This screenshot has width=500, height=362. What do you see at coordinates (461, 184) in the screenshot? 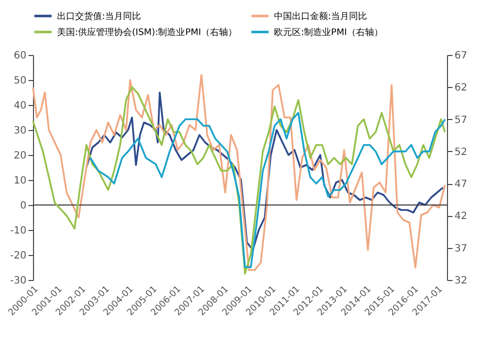
I see `y2-tick-label: 47` at bounding box center [461, 184].